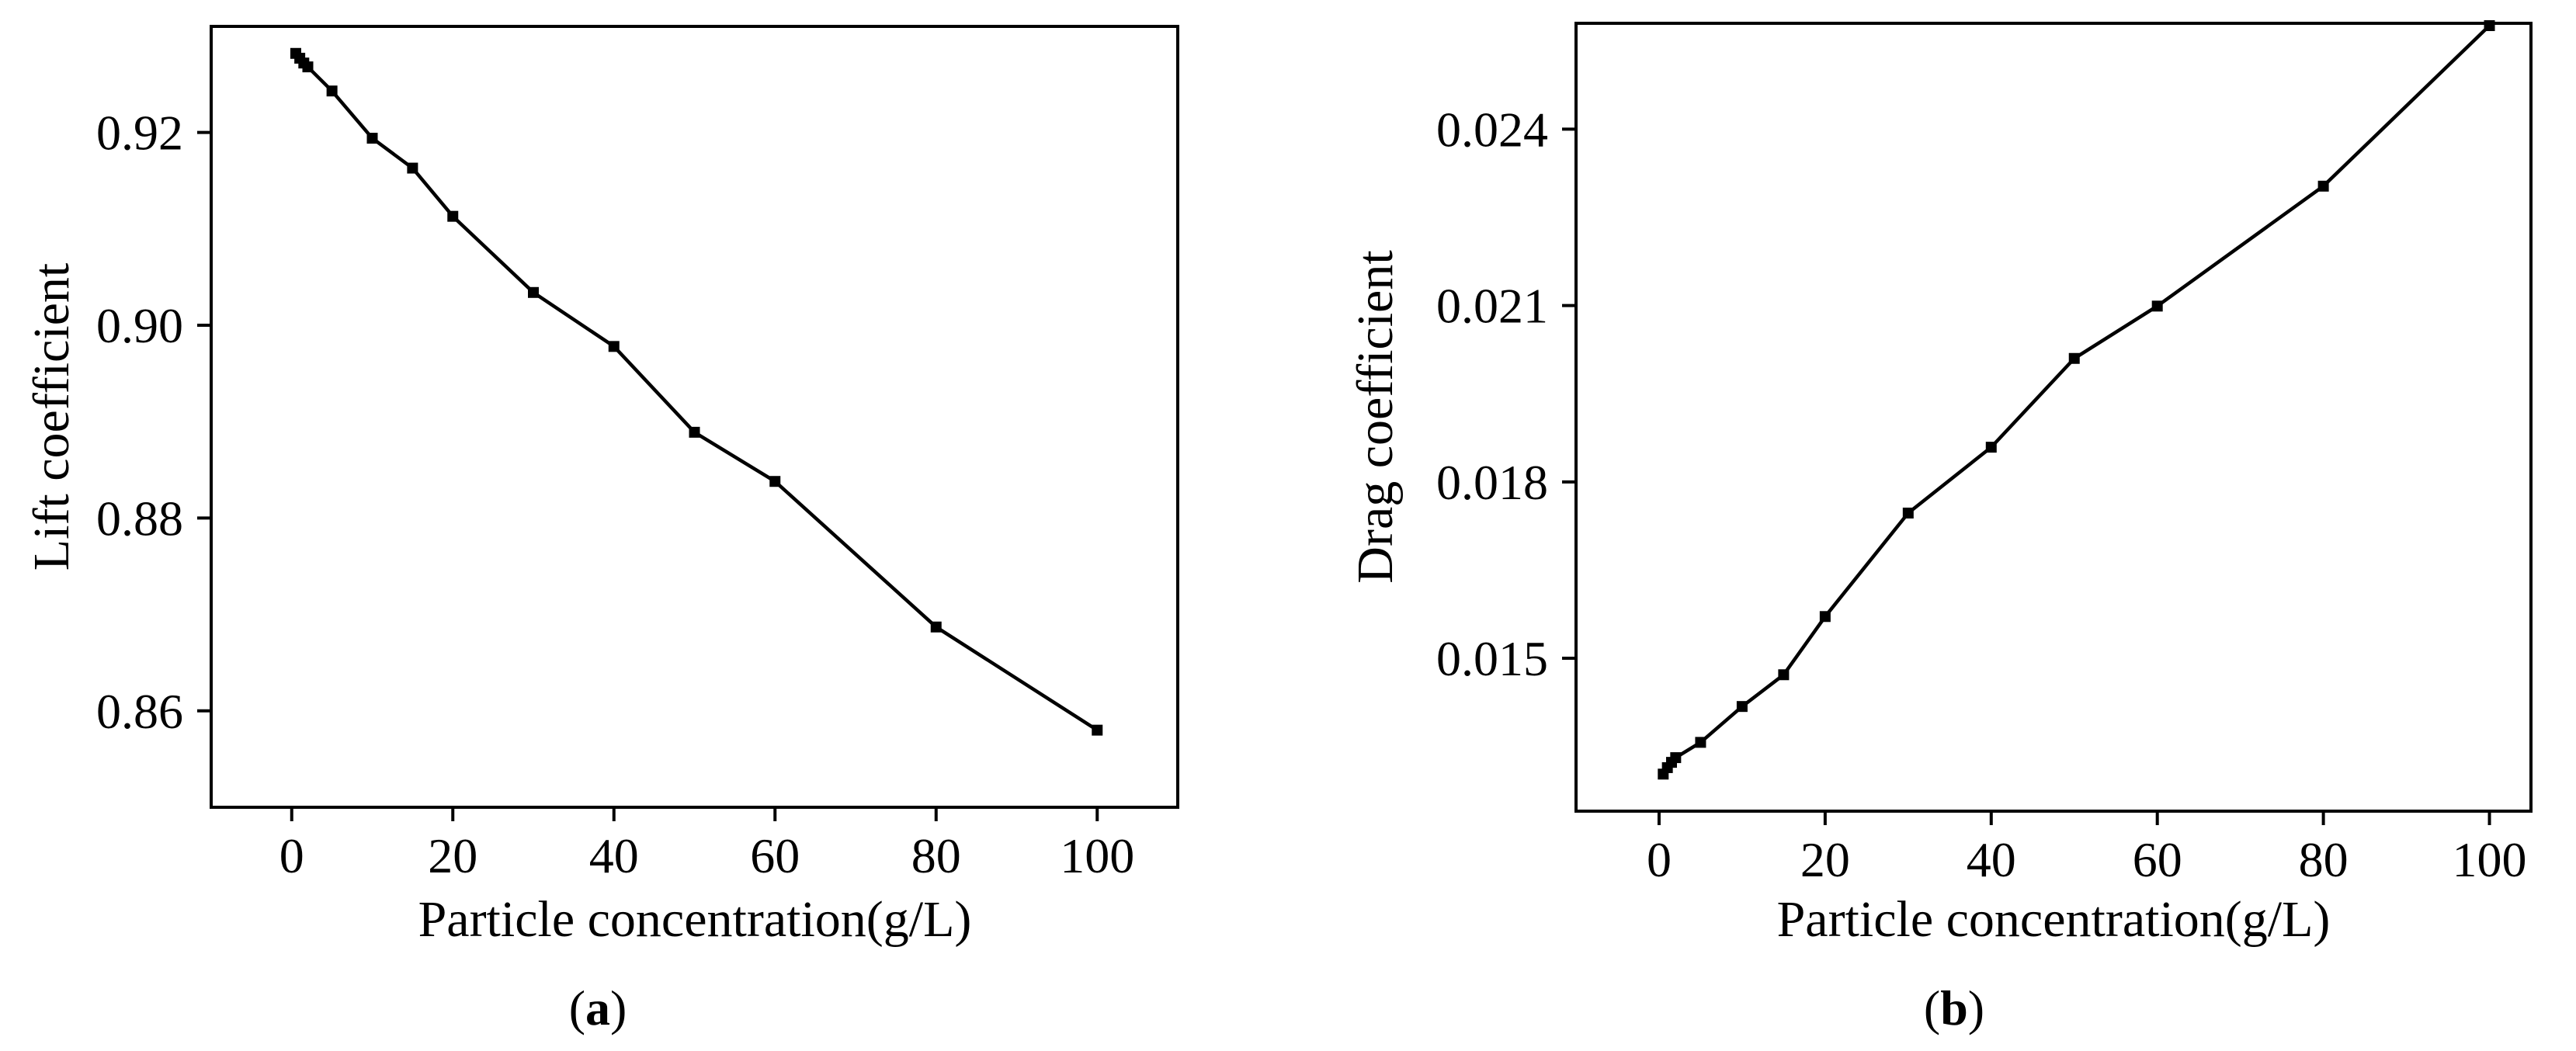 Image resolution: width=2576 pixels, height=1051 pixels. Describe the element at coordinates (695, 919) in the screenshot. I see `chart-a-x-axis-label: Particle concentration(g/L)` at that location.